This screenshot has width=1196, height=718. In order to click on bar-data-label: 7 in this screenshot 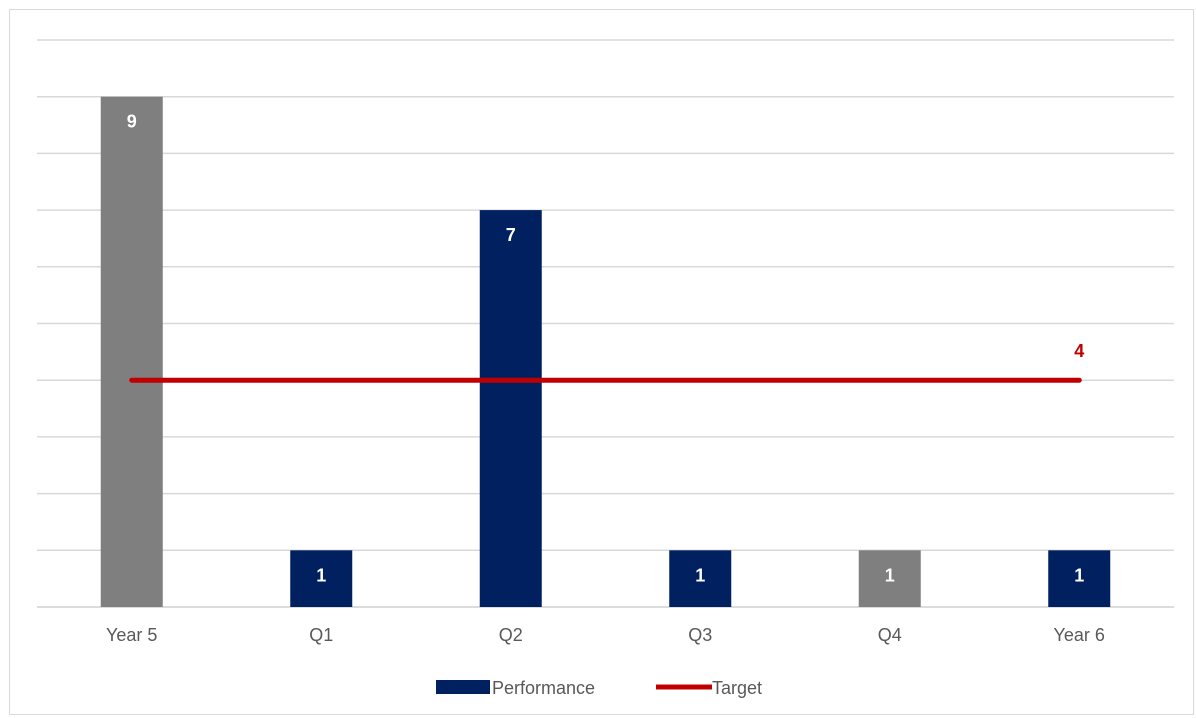, I will do `click(511, 235)`.